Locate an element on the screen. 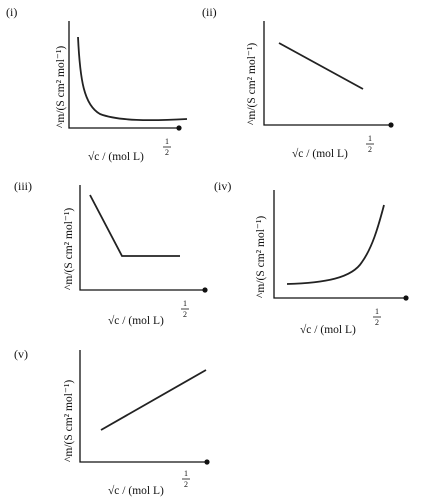 This screenshot has height=504, width=442. panel-i: (i) ^m/(S cm² mol⁻¹) √c / (mol L) 1 2 is located at coordinates (97, 84).